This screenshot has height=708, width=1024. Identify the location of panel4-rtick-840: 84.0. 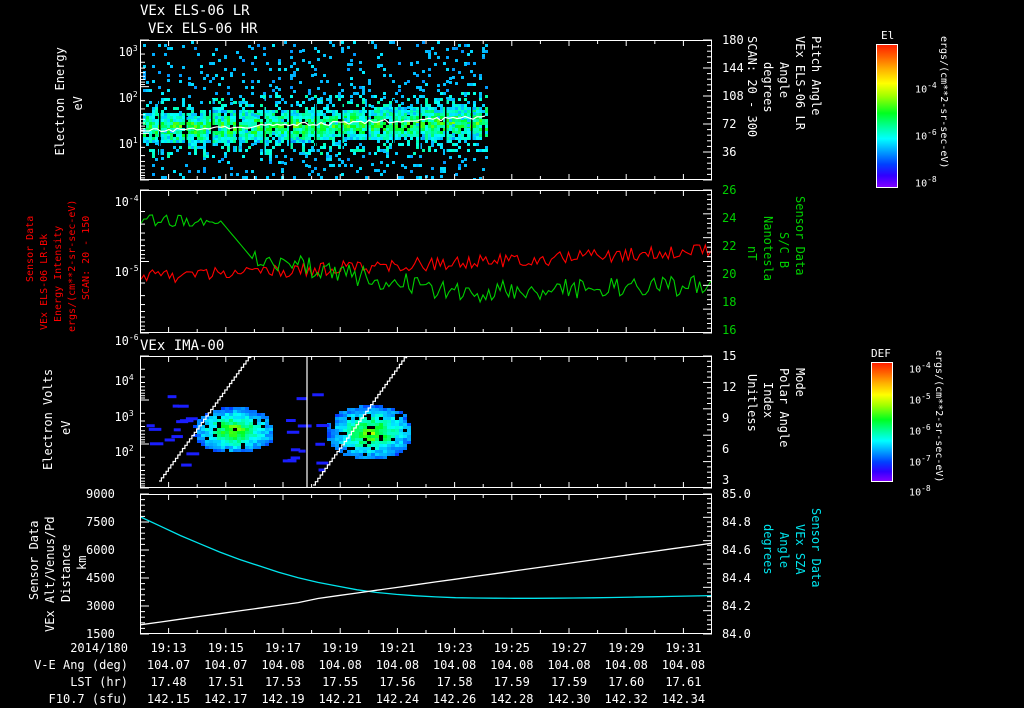
(736, 634).